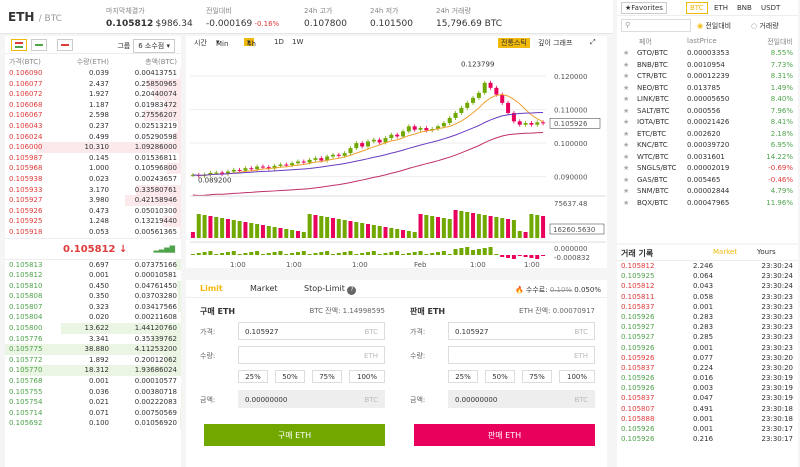 The image size is (800, 467). Describe the element at coordinates (708, 64) in the screenshot. I see `market-row: ★ BNB/BTC 0.0010954 7.73%` at that location.